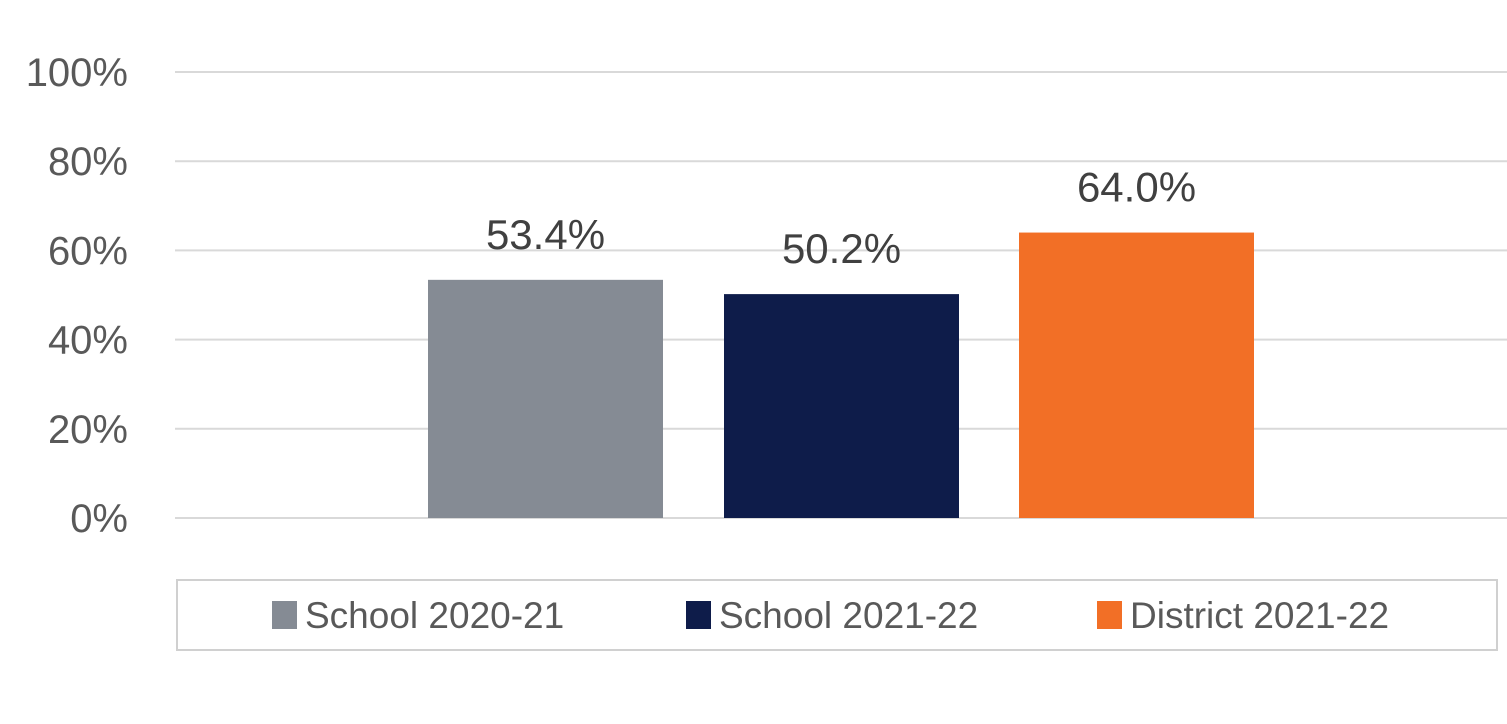 This screenshot has height=724, width=1507. I want to click on data-label: 64.0%, so click(1136, 187).